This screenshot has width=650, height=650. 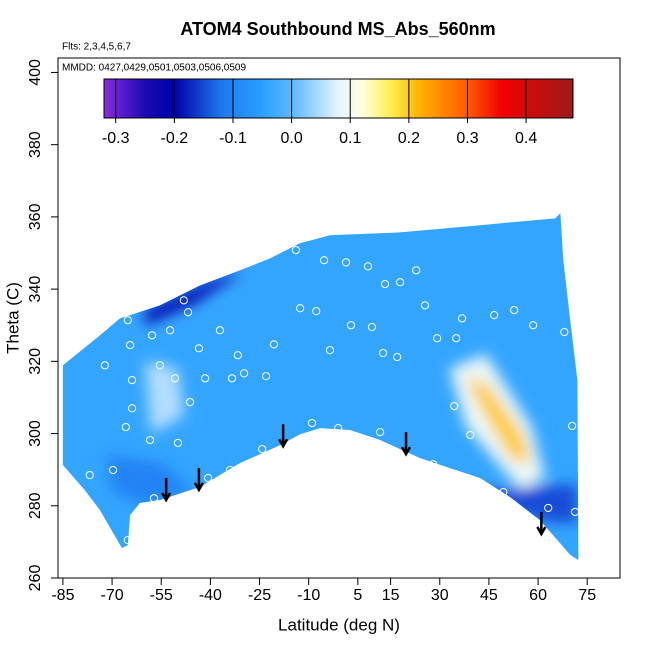 What do you see at coordinates (35, 216) in the screenshot?
I see `y-tick-label: 360` at bounding box center [35, 216].